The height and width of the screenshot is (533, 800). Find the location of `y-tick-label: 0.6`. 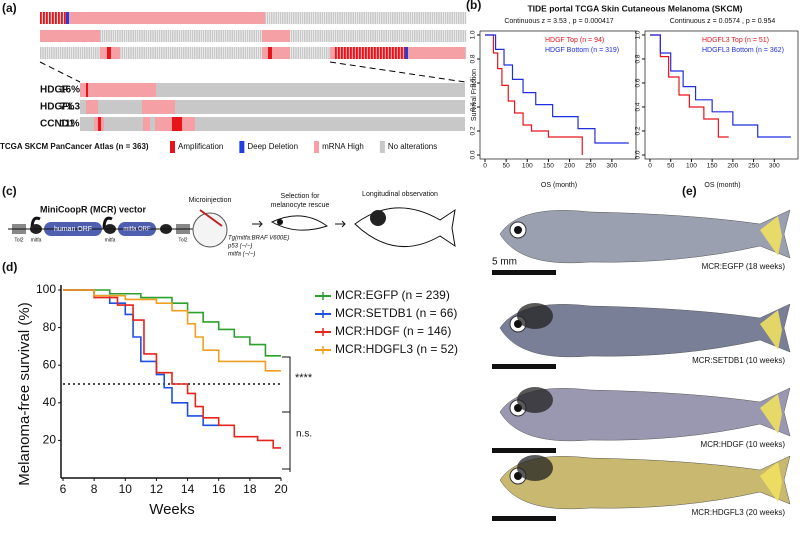

y-tick-label: 0.6 is located at coordinates (473, 82).